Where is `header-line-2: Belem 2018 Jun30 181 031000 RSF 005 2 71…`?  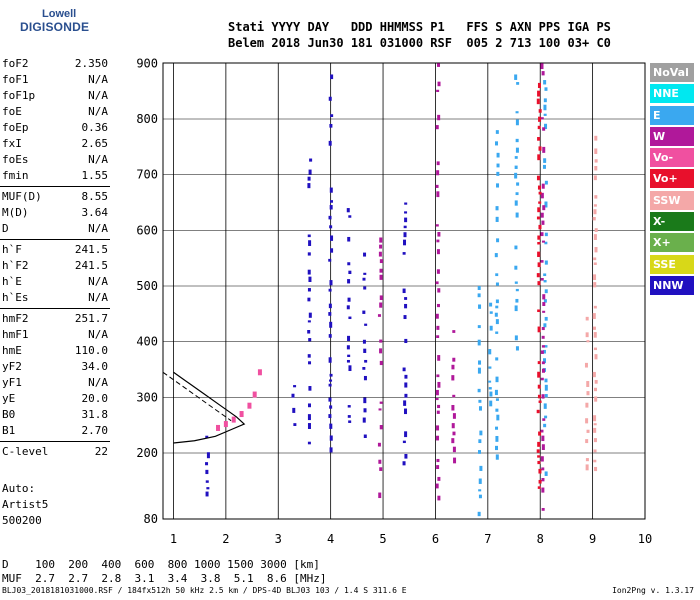
header-line-2: Belem 2018 Jun30 181 031000 RSF 005 2 71… is located at coordinates (419, 43).